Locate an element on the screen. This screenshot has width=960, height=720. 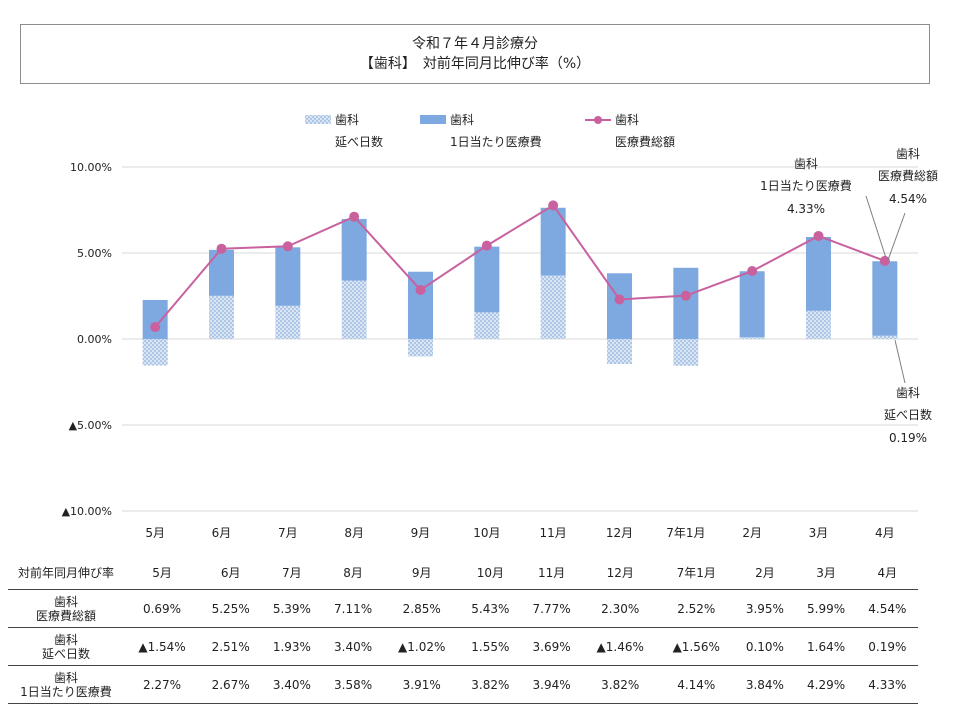
table-header-month: 8月 is located at coordinates (353, 572).